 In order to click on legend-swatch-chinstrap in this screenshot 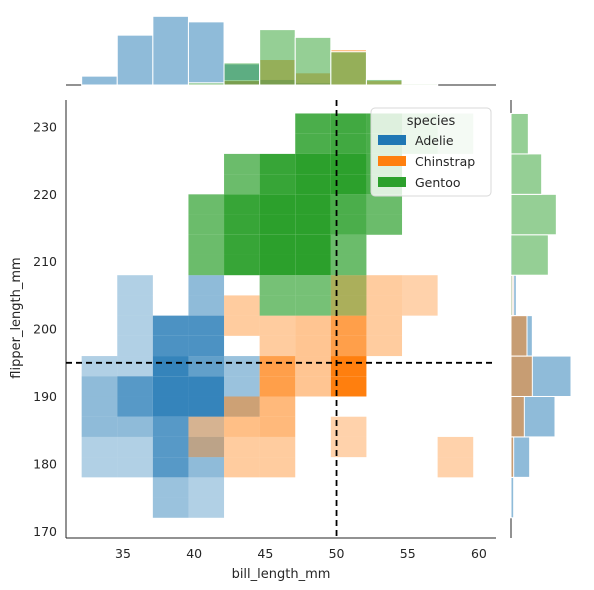, I will do `click(392, 161)`.